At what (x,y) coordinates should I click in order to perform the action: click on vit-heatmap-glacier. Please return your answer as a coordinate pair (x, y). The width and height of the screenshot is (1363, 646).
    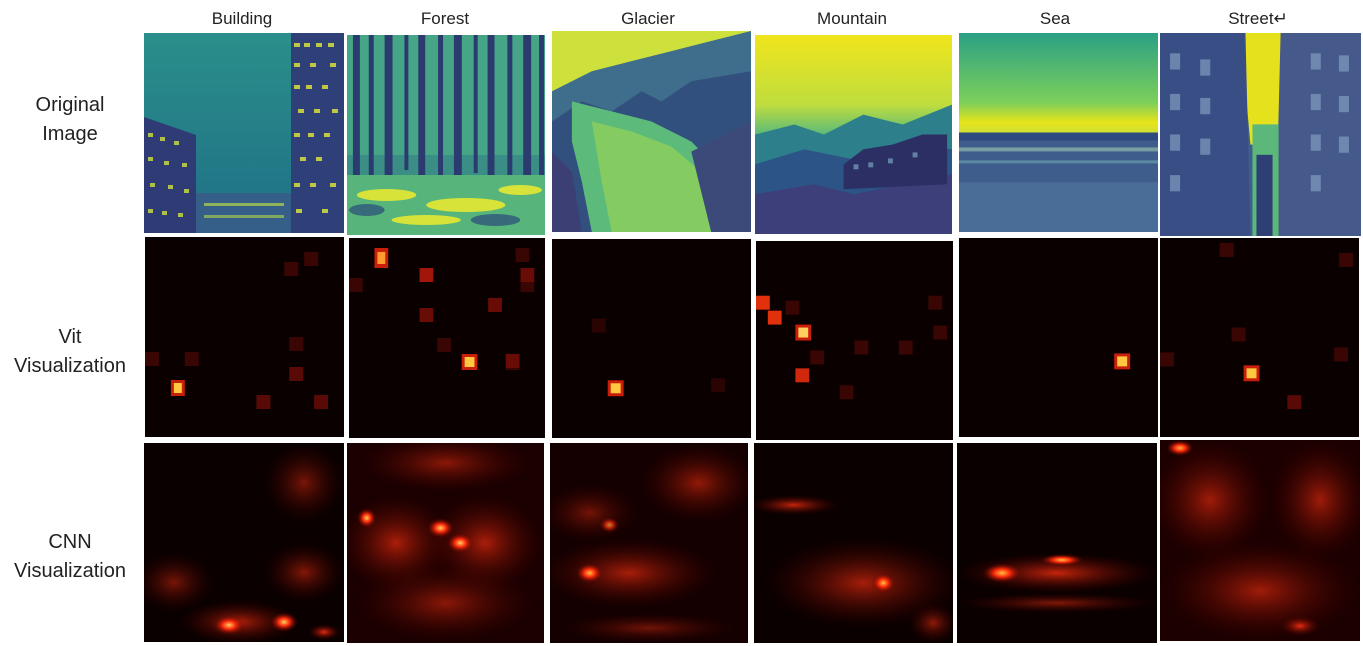
    Looking at the image, I should click on (651, 338).